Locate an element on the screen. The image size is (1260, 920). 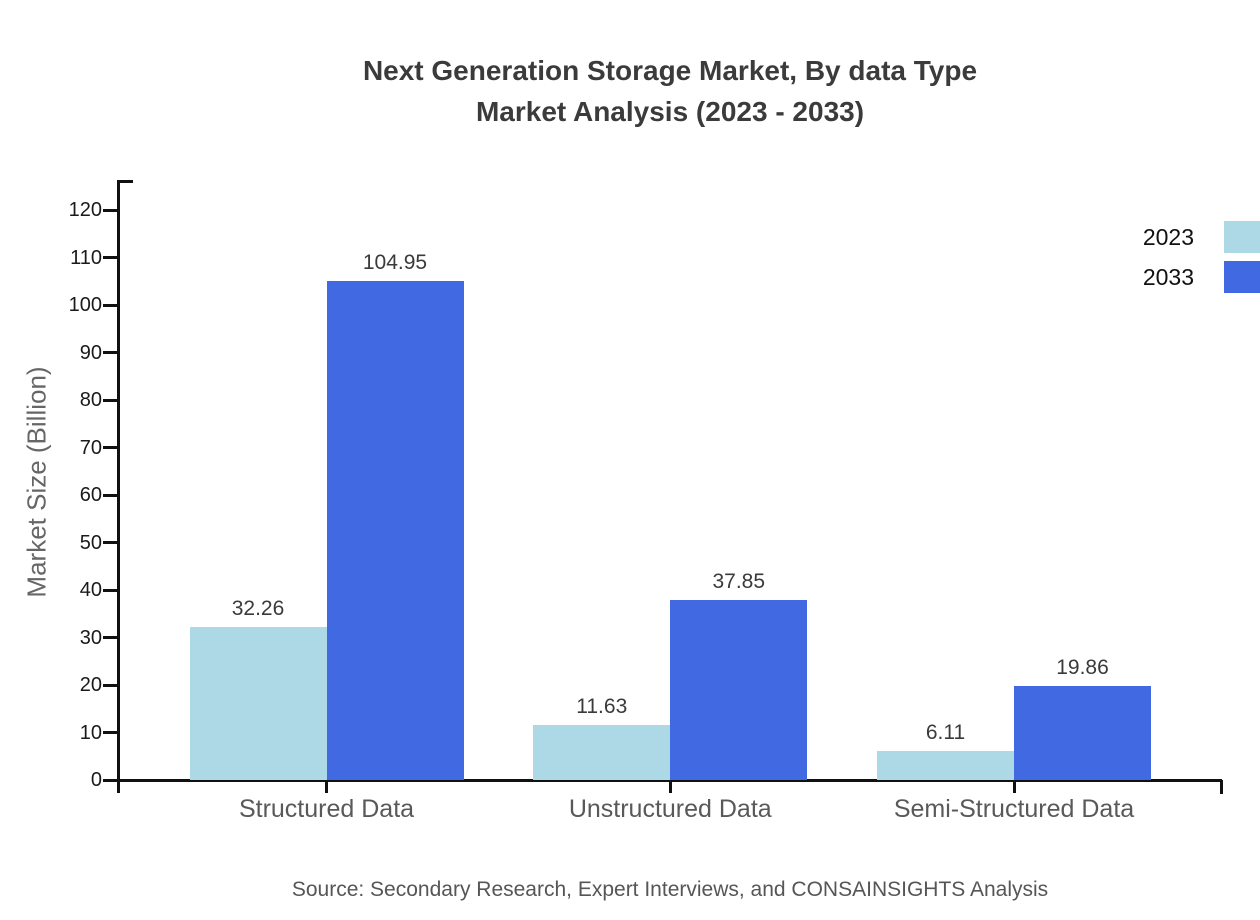
y-axis-line is located at coordinates (118, 486).